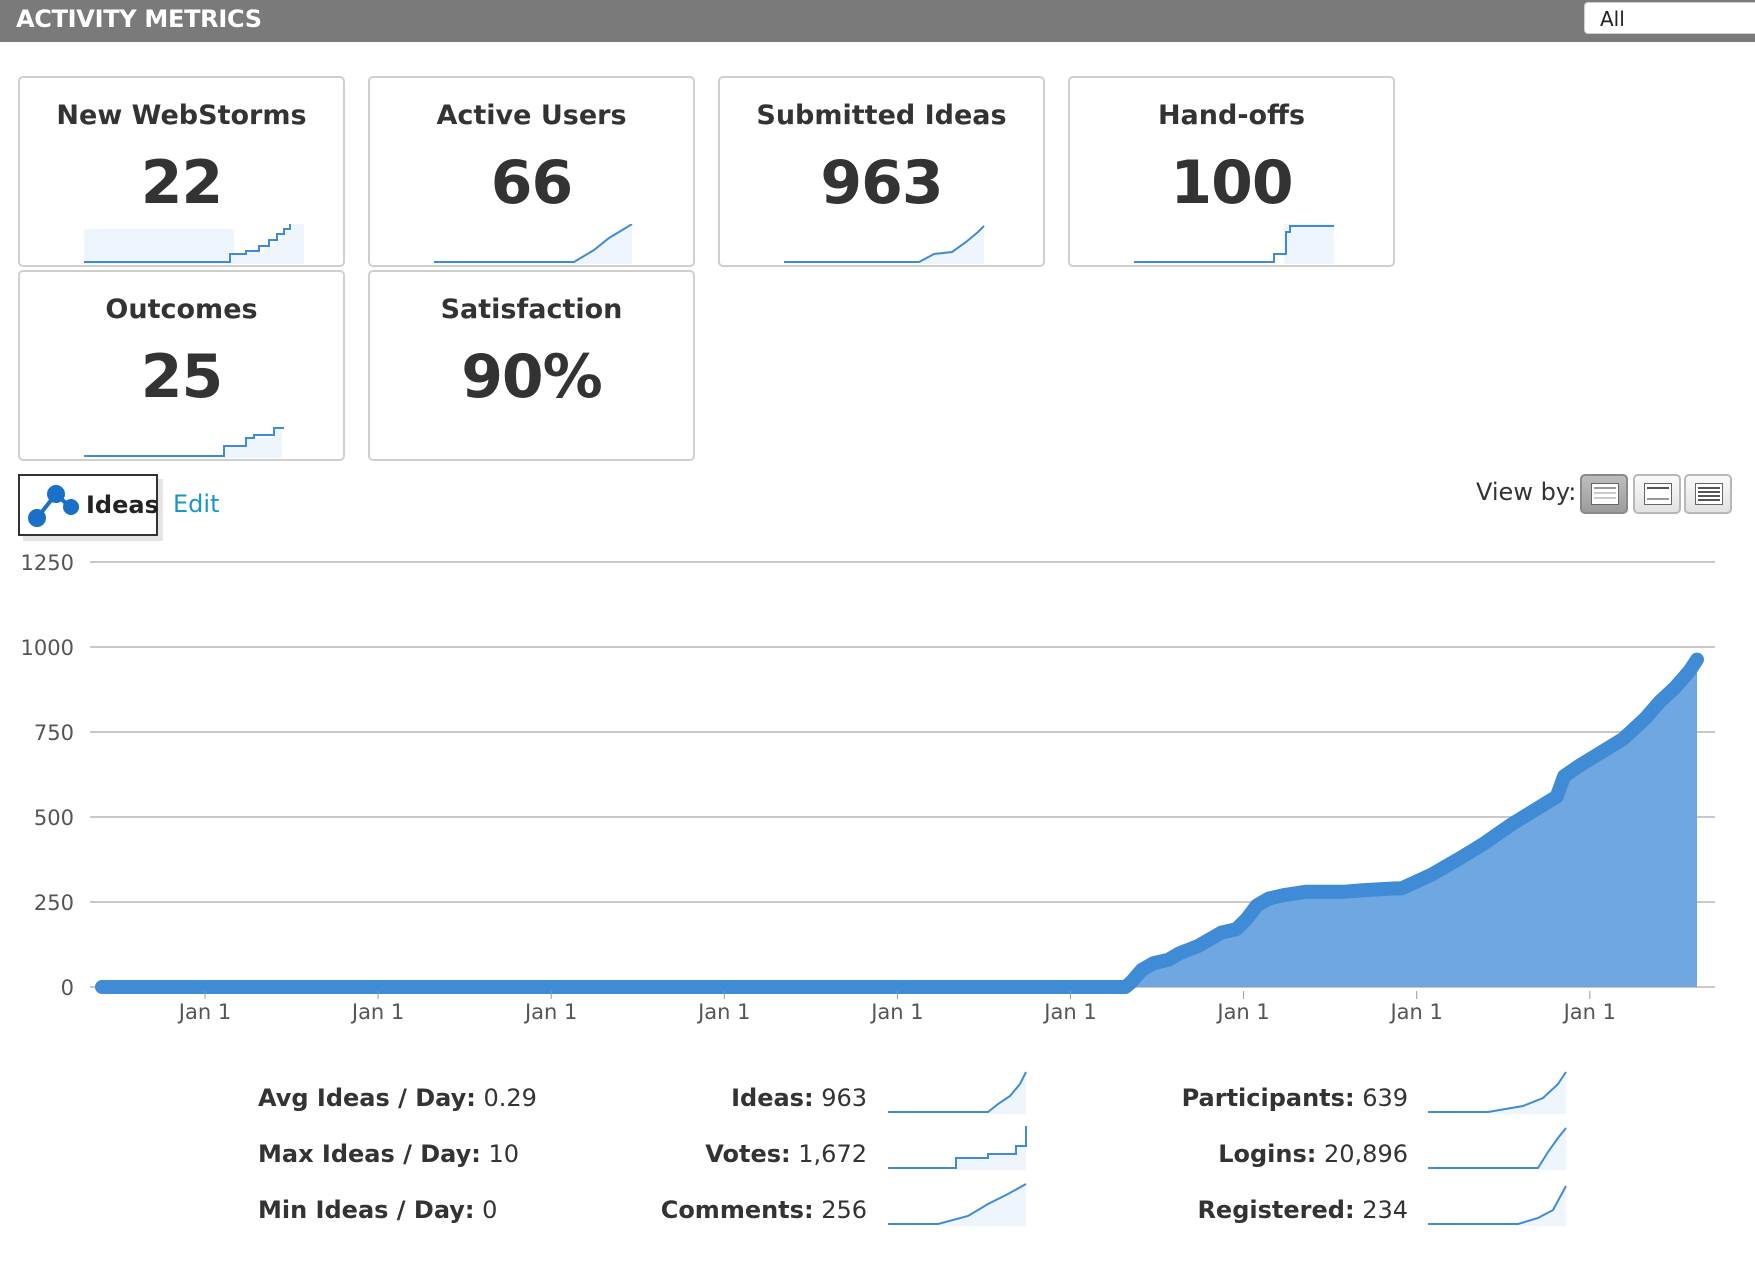 This screenshot has height=1265, width=1755. What do you see at coordinates (881, 115) in the screenshot?
I see `card-title: Submitted Ideas` at bounding box center [881, 115].